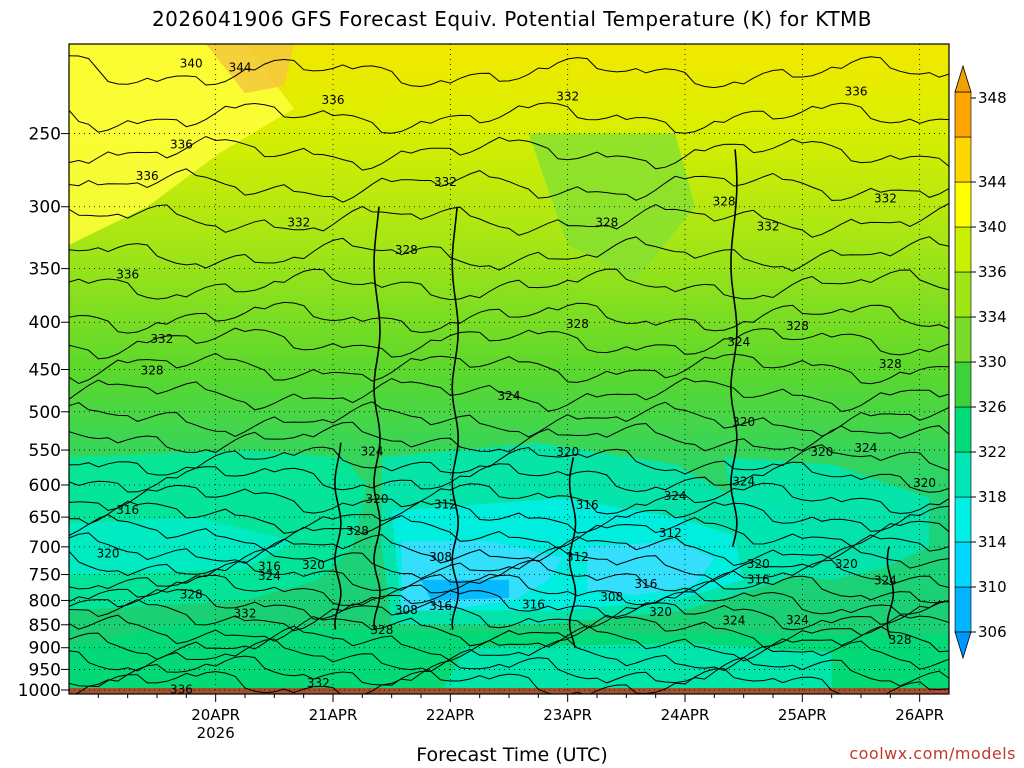  Describe the element at coordinates (919, 715) in the screenshot. I see `x-tick-label: 26APR` at that location.